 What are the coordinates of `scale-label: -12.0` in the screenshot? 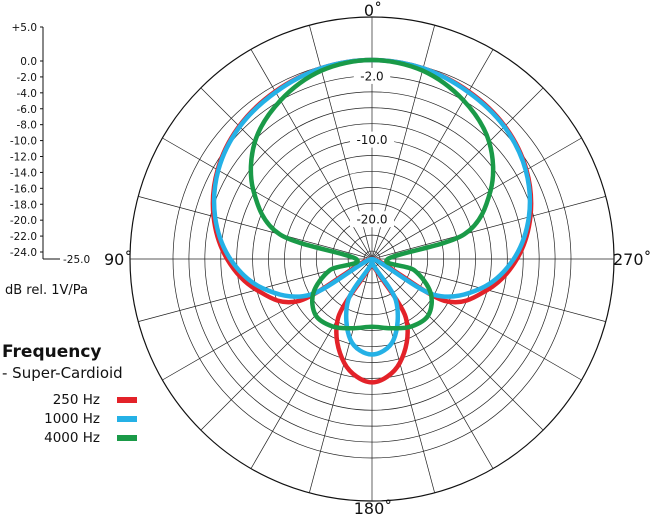 It's located at (23, 158).